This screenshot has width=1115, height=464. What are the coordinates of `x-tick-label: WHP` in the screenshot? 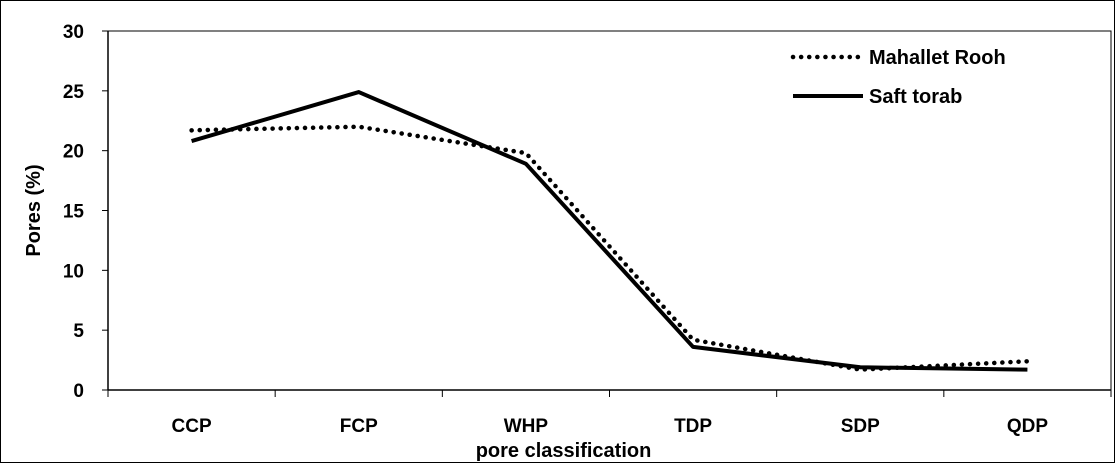 It's located at (526, 426).